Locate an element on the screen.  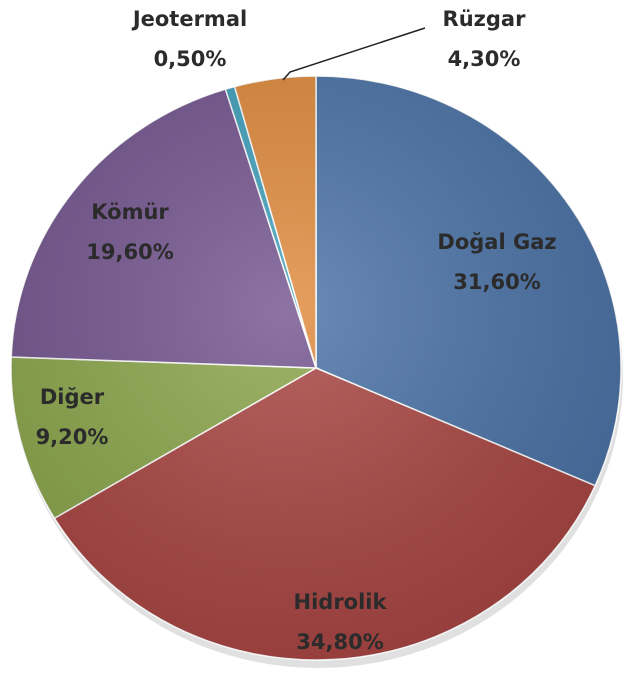
slice-label: Jeotermal is located at coordinates (189, 19).